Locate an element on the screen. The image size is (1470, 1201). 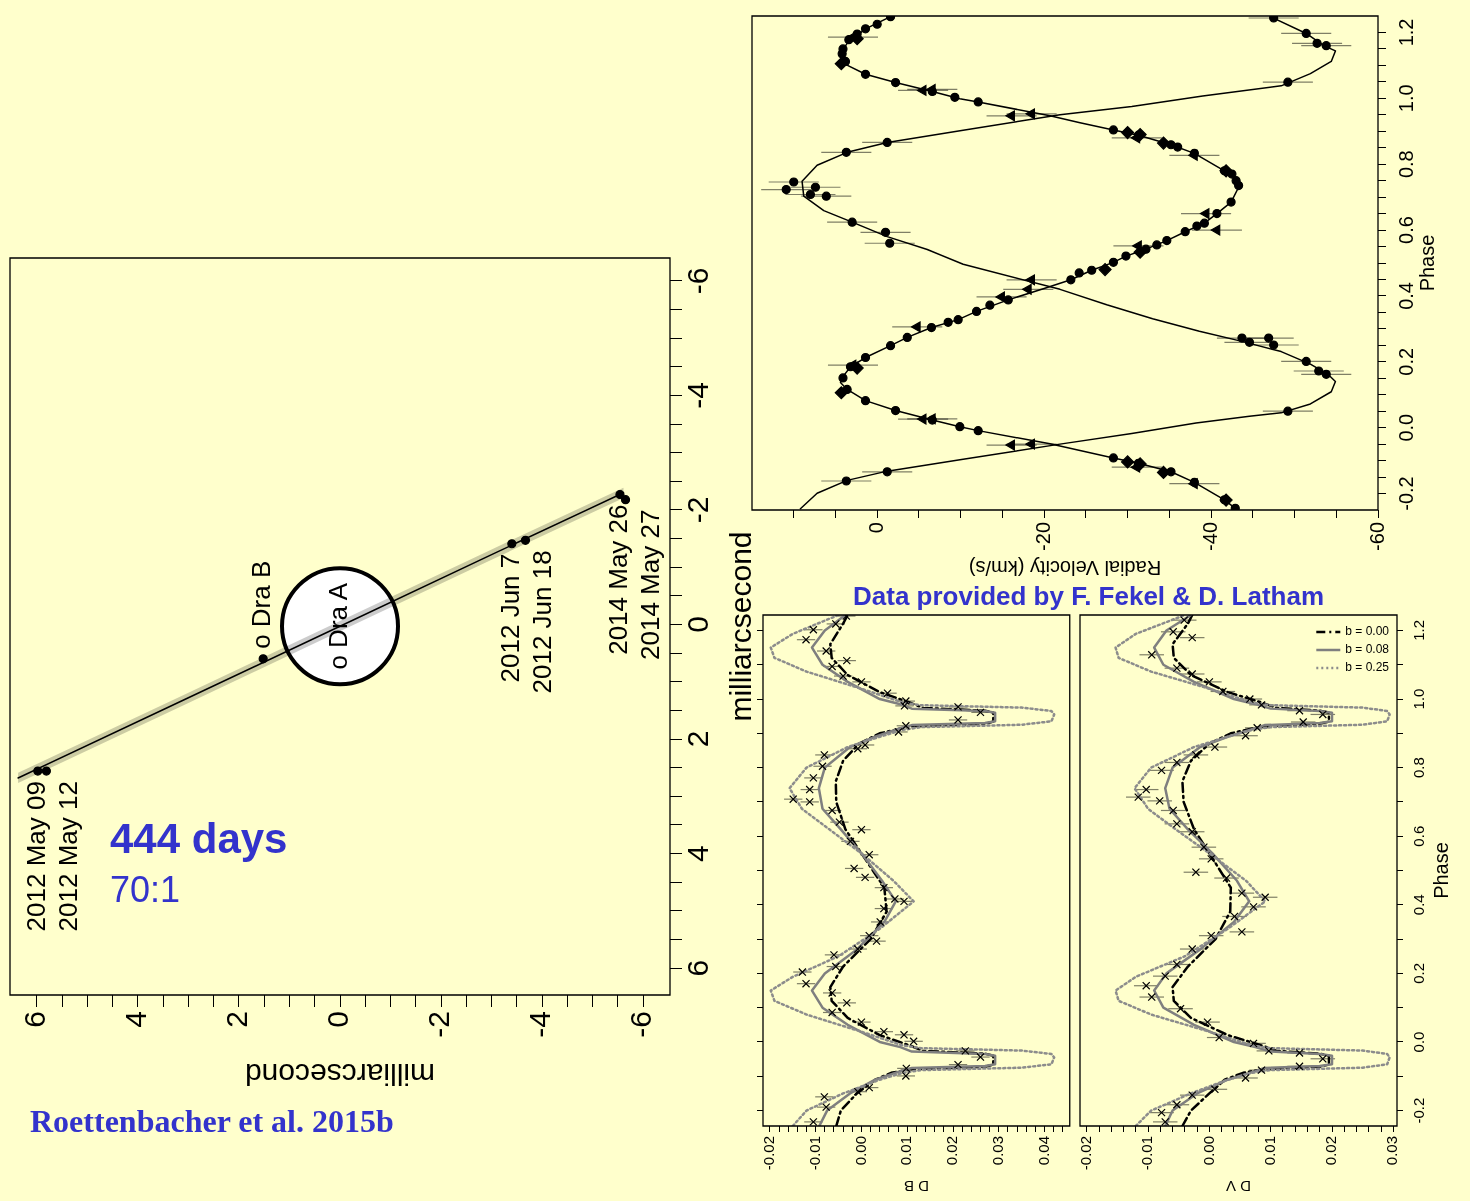
y-tick-label: -6 is located at coordinates (697, 281).